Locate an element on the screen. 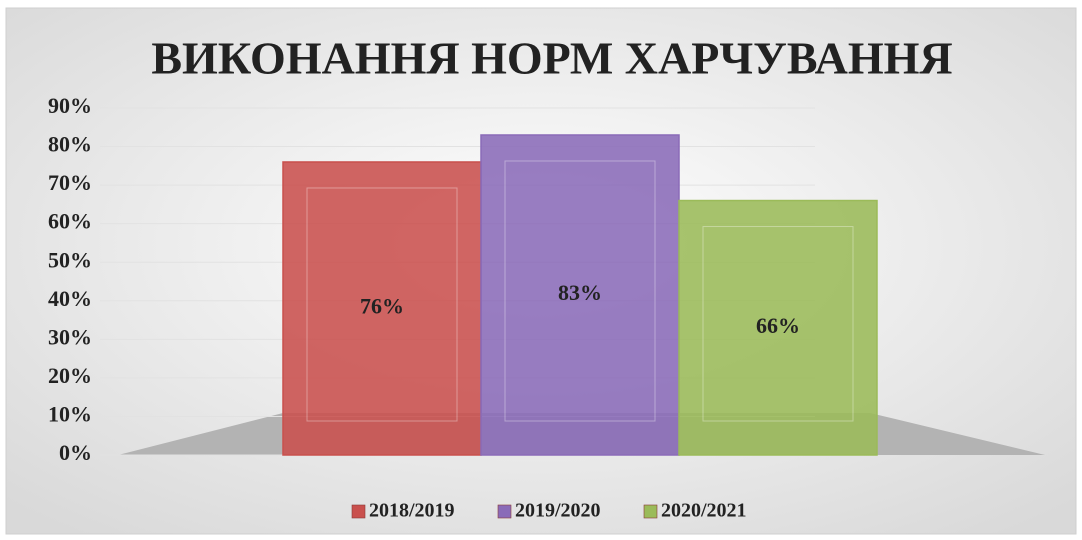 This screenshot has width=1082, height=540. data-label: 83% is located at coordinates (580, 292).